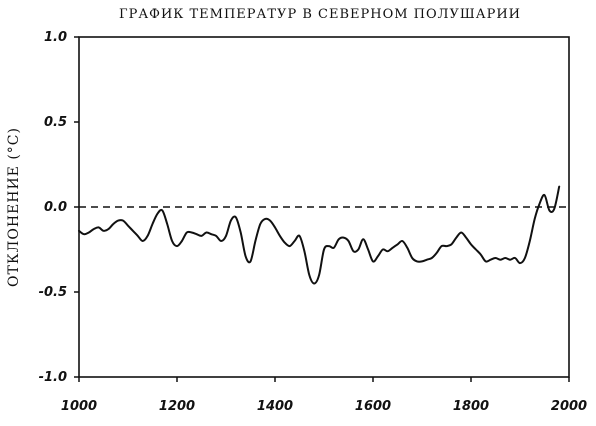 Image resolution: width=596 pixels, height=426 pixels. Describe the element at coordinates (53, 377) in the screenshot. I see `y-tick-label: -1.0` at that location.